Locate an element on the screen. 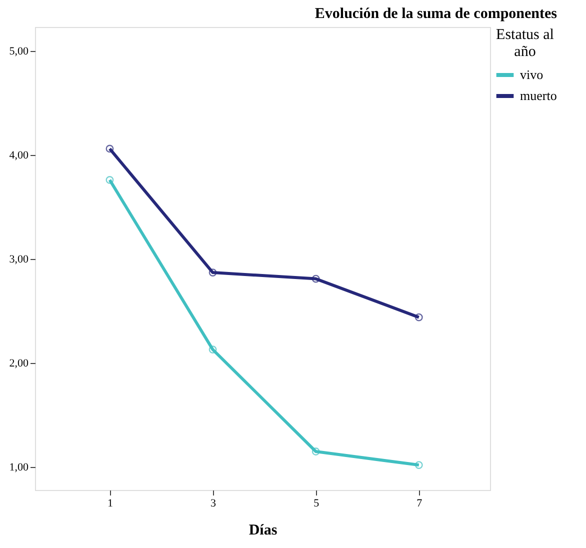  x-tick-label: 5 is located at coordinates (317, 504).